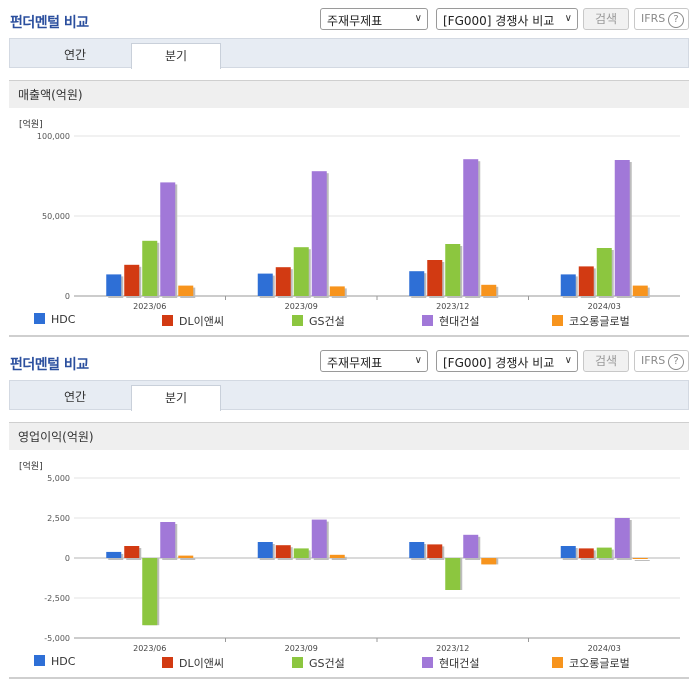 The image size is (696, 684). What do you see at coordinates (58, 518) in the screenshot?
I see `y-tick-label: 2,500` at bounding box center [58, 518].